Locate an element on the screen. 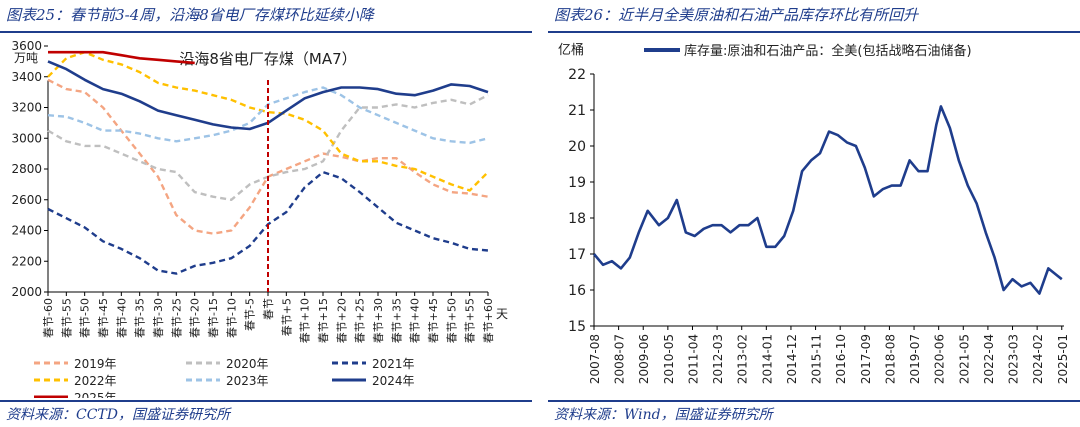 The image size is (1080, 427). y-tick-label: 21 is located at coordinates (577, 111).